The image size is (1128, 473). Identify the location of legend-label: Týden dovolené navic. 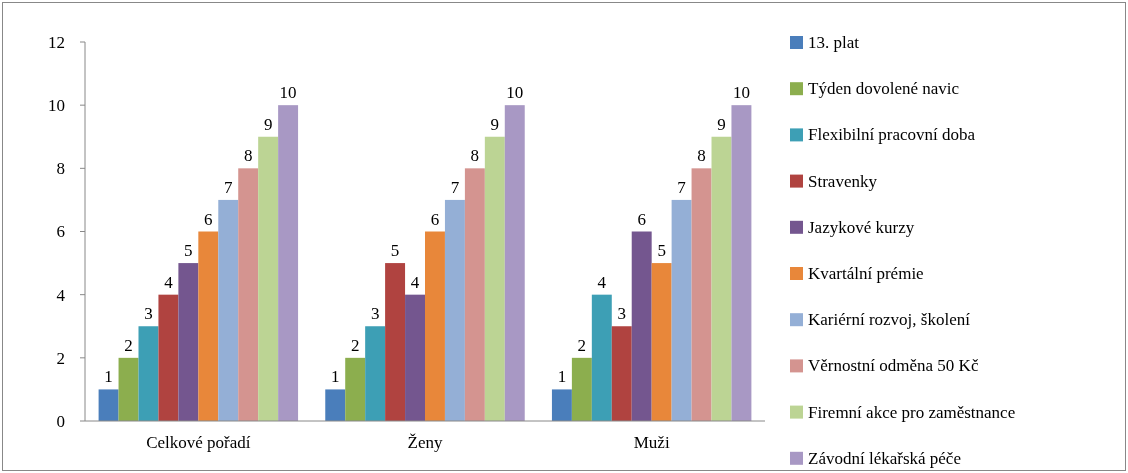
(884, 89).